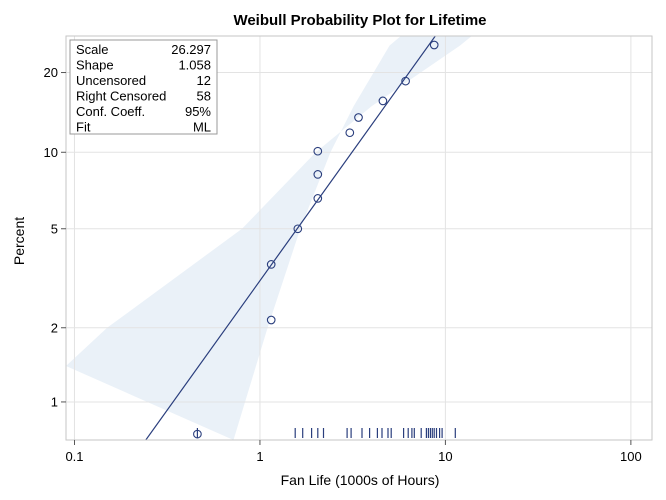  Describe the element at coordinates (51, 152) in the screenshot. I see `y-tick-label: 10` at that location.